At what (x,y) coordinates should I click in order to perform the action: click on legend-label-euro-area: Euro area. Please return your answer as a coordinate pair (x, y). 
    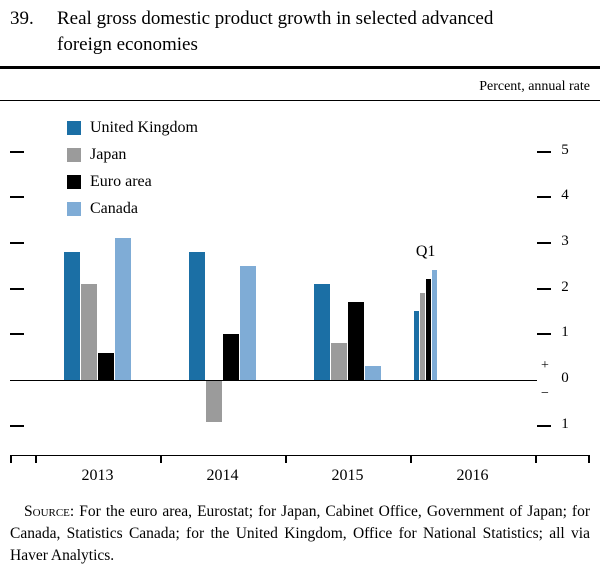
    Looking at the image, I should click on (121, 181).